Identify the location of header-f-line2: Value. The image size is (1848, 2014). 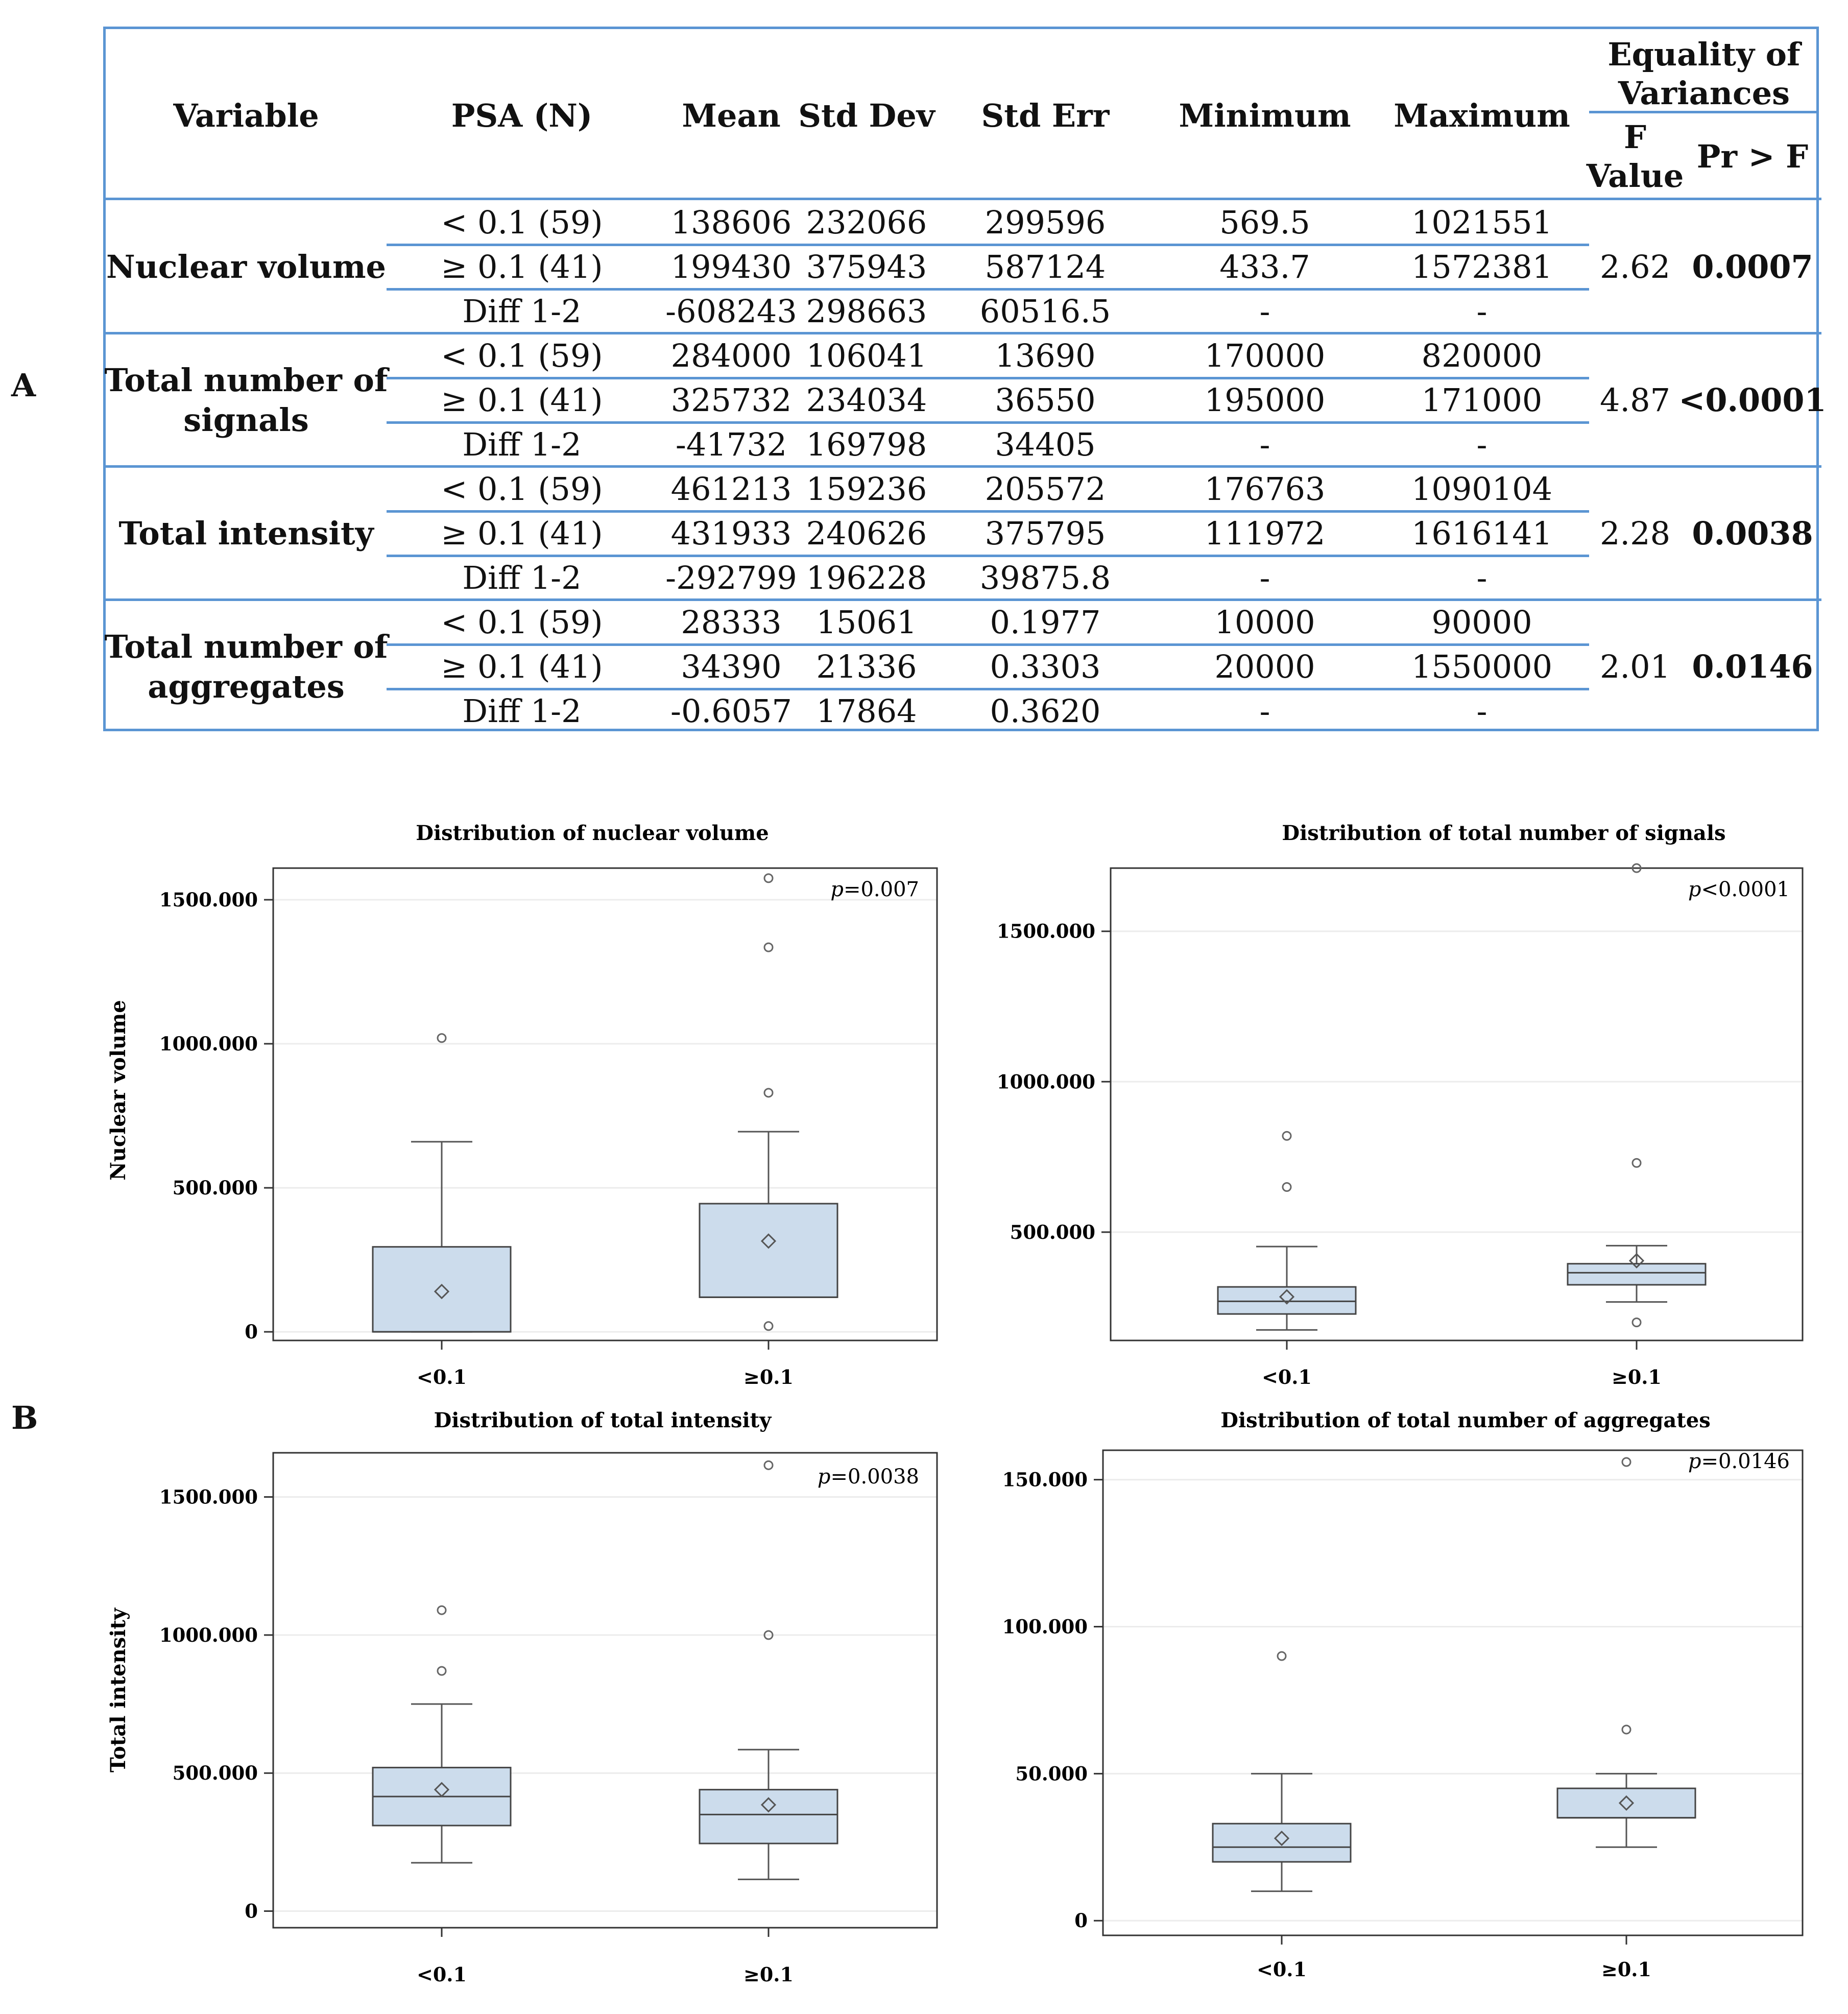
(1635, 176).